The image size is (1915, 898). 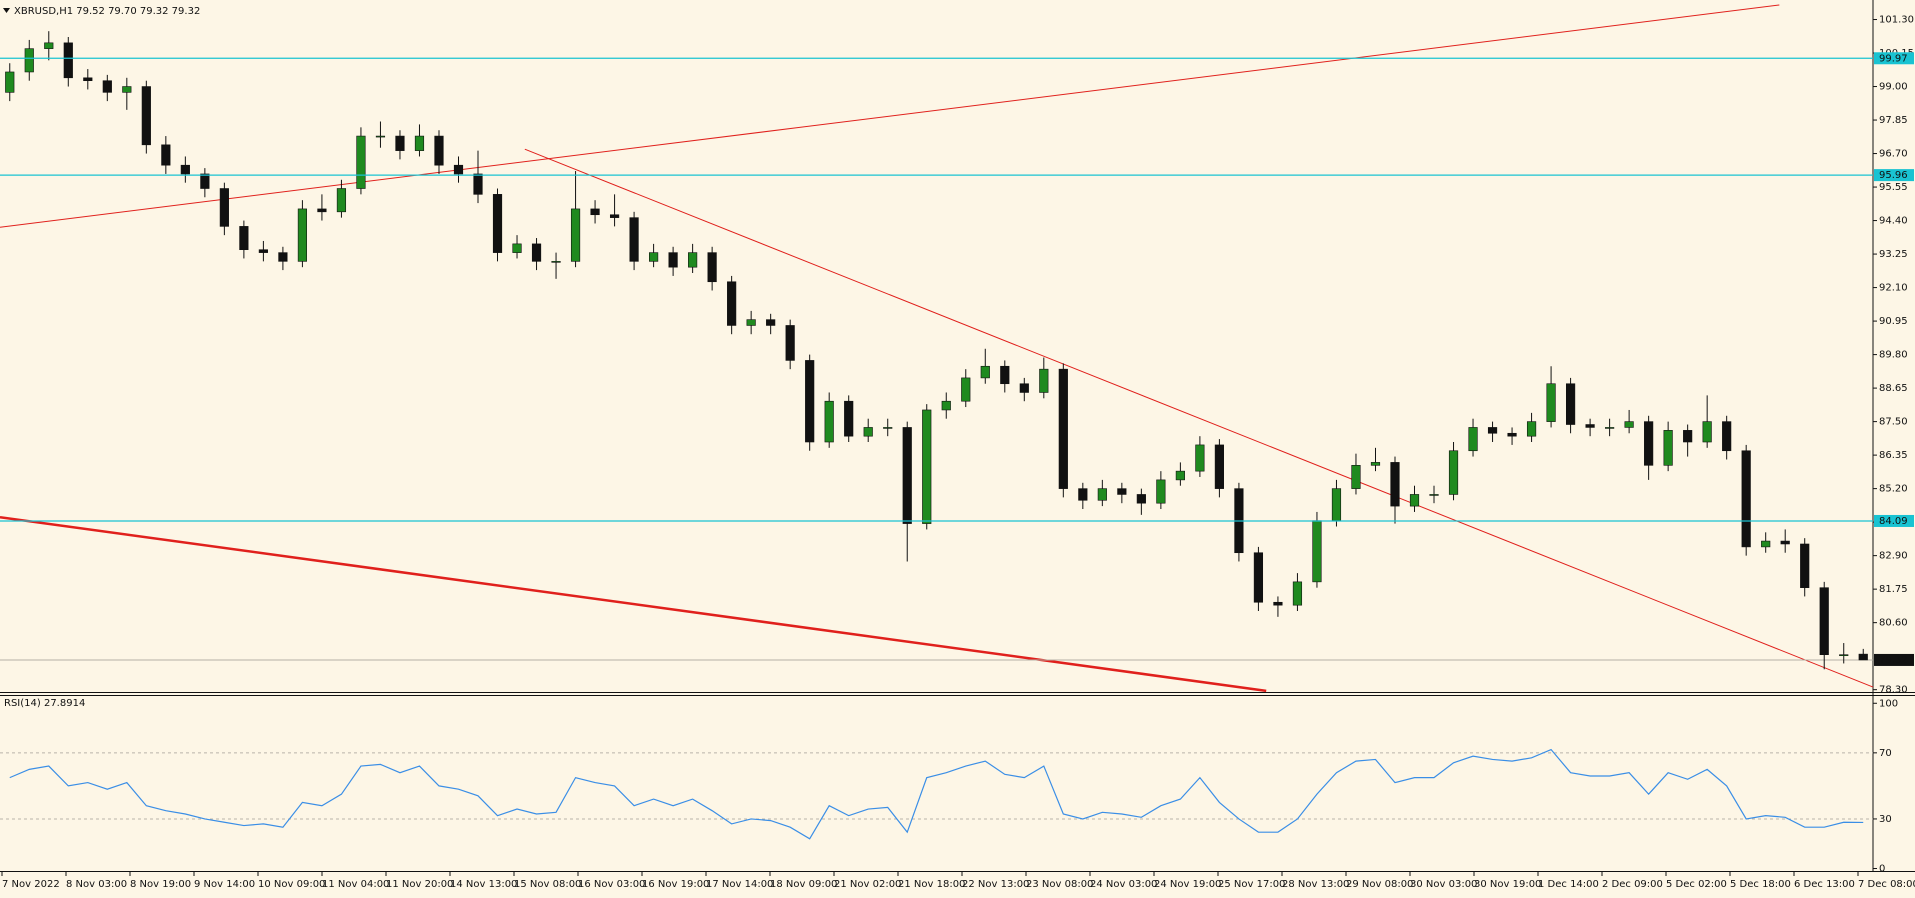 I want to click on price-tag, so click(x=1894, y=659).